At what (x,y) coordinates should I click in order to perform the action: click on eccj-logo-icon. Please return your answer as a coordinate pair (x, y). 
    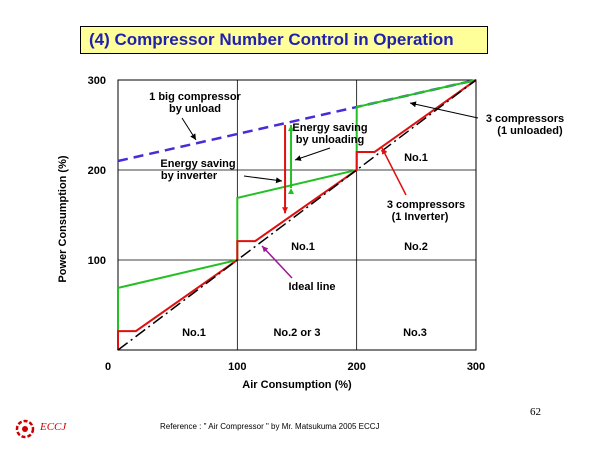
    Looking at the image, I should click on (25, 429).